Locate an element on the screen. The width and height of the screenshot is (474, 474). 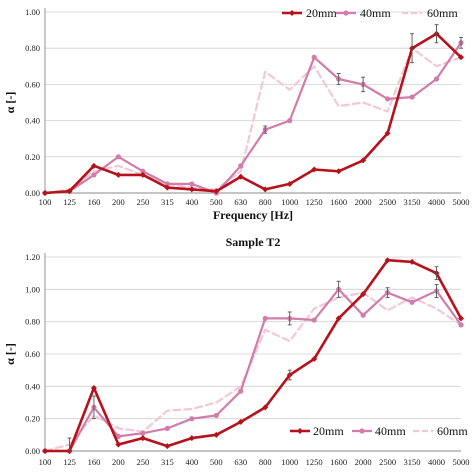
y-tick-label: 1.00 is located at coordinates (32, 289).